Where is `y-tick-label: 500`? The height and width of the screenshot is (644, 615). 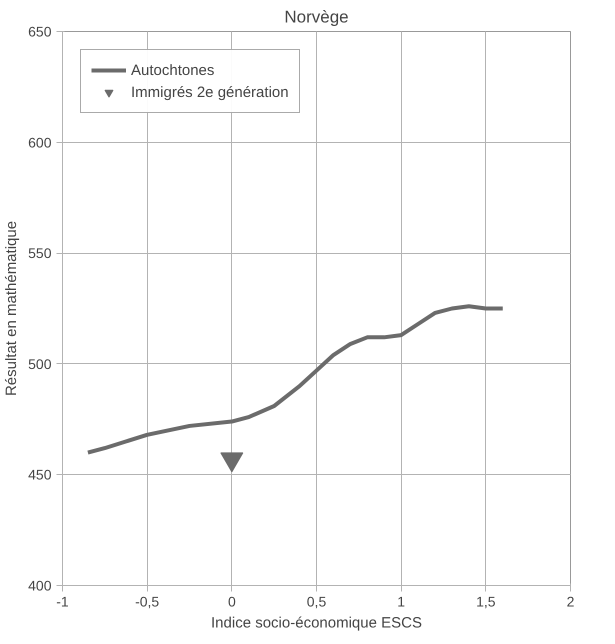
y-tick-label: 500 is located at coordinates (40, 364).